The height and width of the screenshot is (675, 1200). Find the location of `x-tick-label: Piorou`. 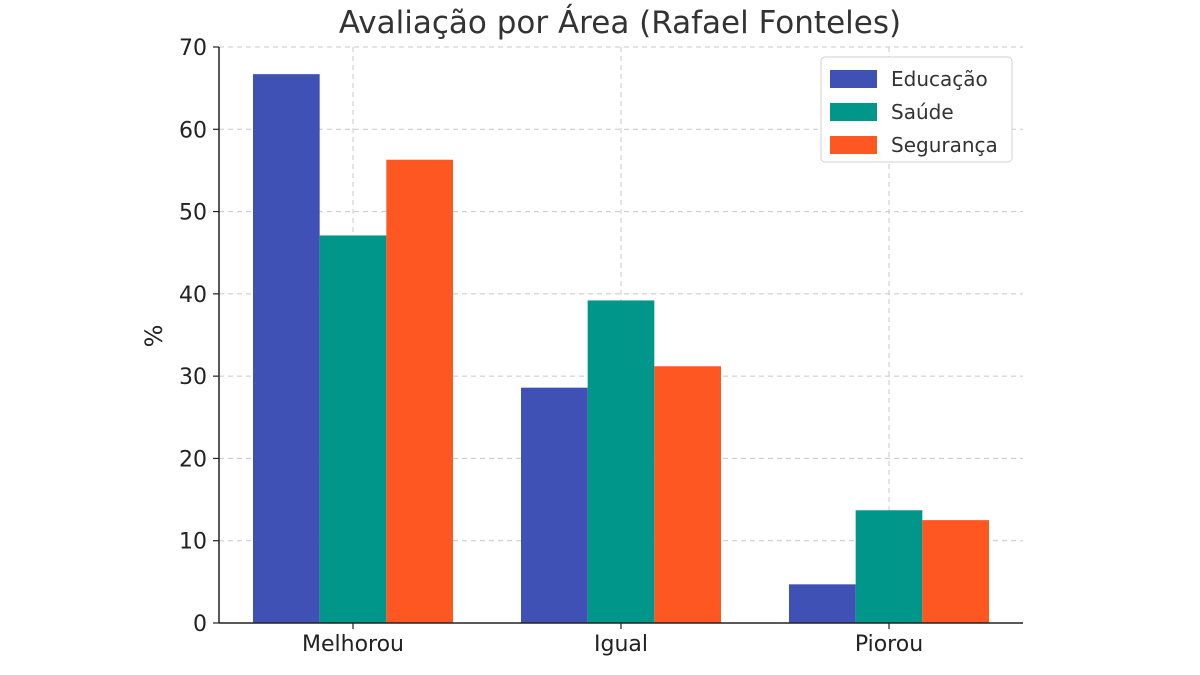

x-tick-label: Piorou is located at coordinates (889, 644).